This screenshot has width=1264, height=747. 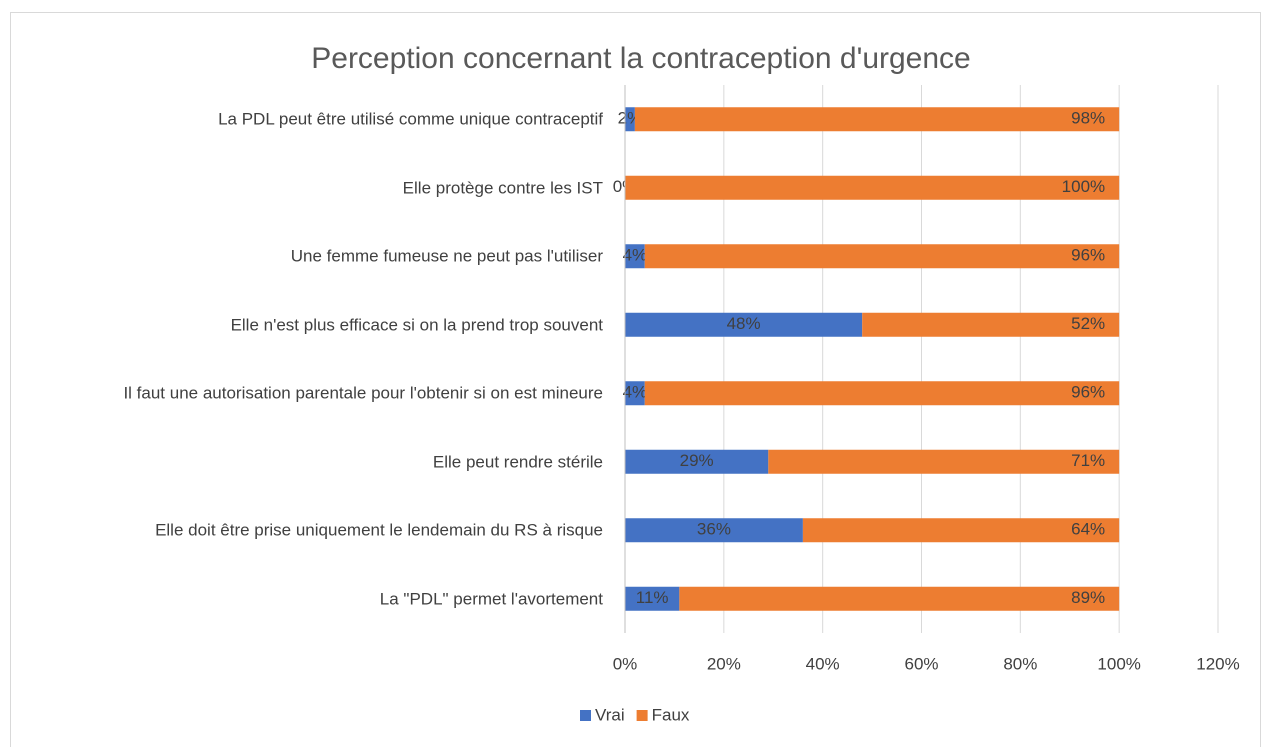 I want to click on data-label: 29%, so click(x=697, y=460).